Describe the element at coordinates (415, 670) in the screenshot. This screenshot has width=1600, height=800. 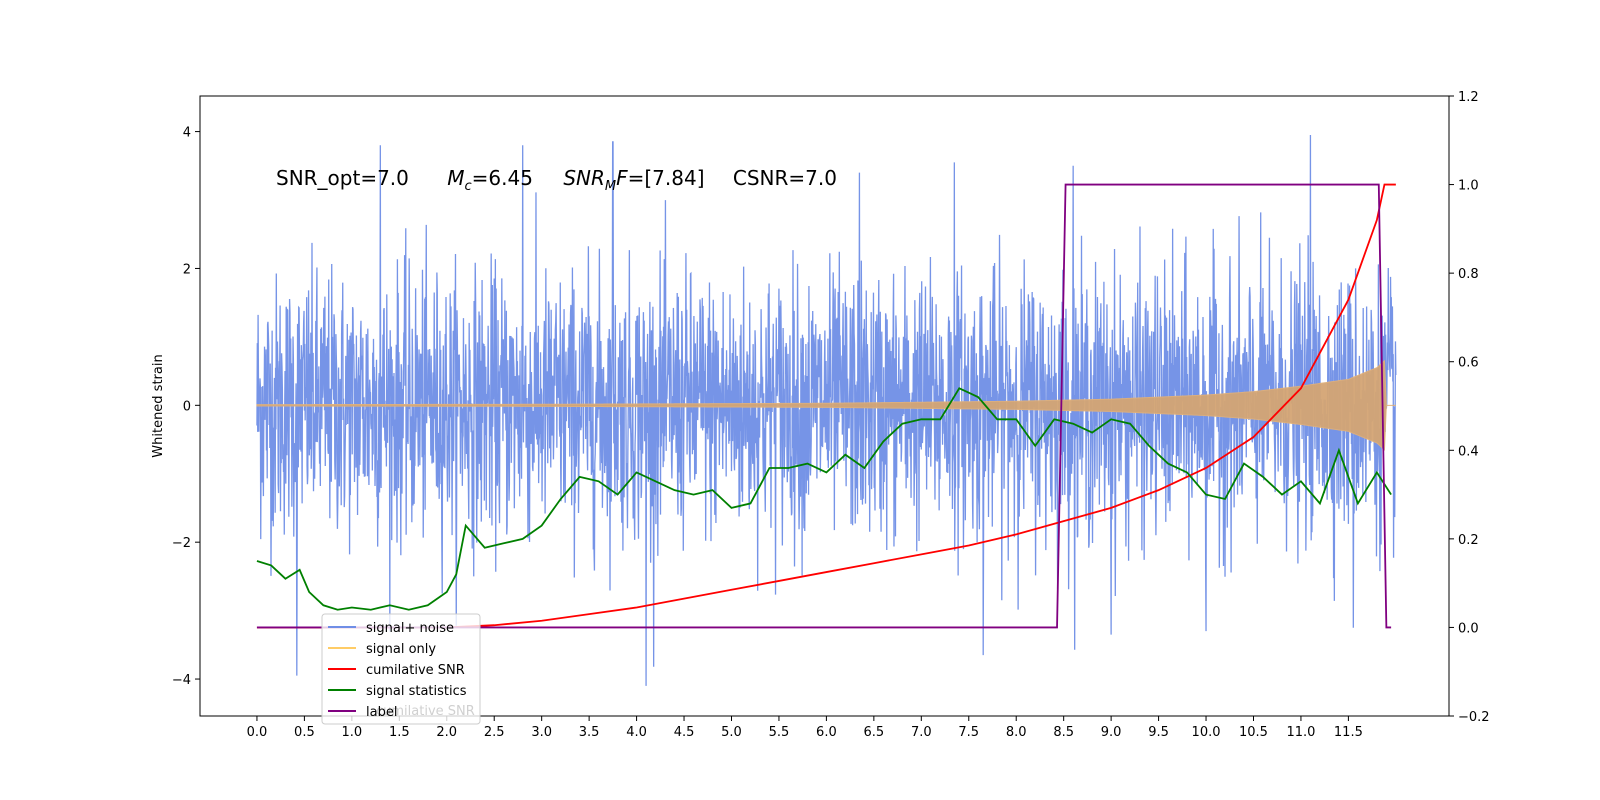
I see `legend-label: cumilative SNR` at that location.